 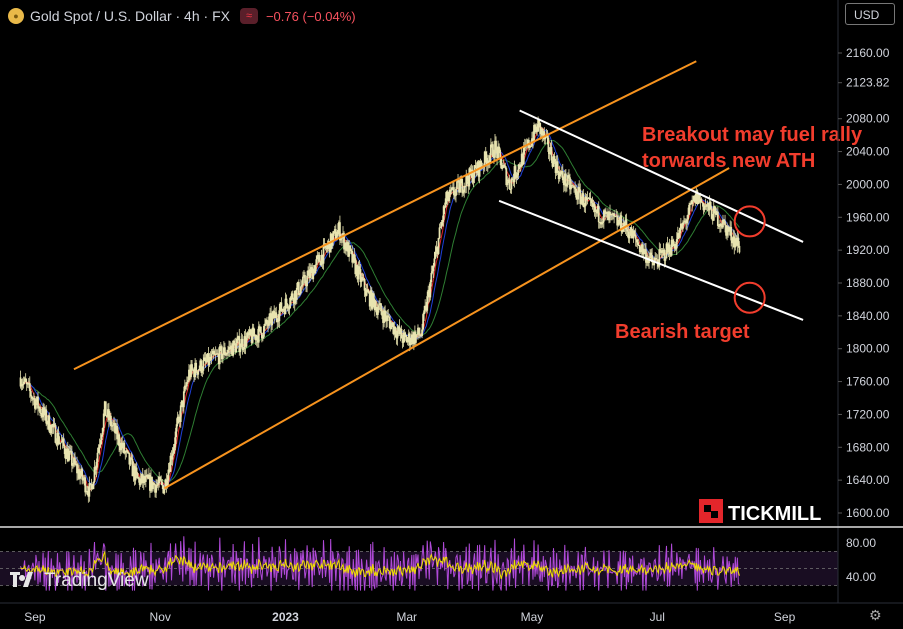 What do you see at coordinates (868, 152) in the screenshot?
I see `price-tick-label: 2040.00` at bounding box center [868, 152].